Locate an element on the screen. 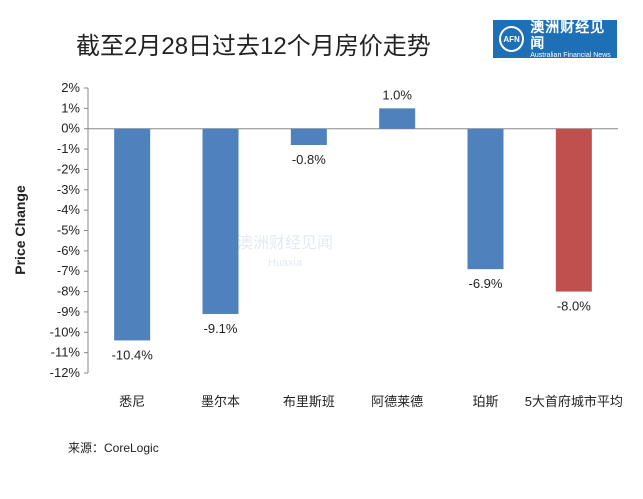 Image resolution: width=643 pixels, height=499 pixels. y-tick-label: -5% is located at coordinates (69, 230).